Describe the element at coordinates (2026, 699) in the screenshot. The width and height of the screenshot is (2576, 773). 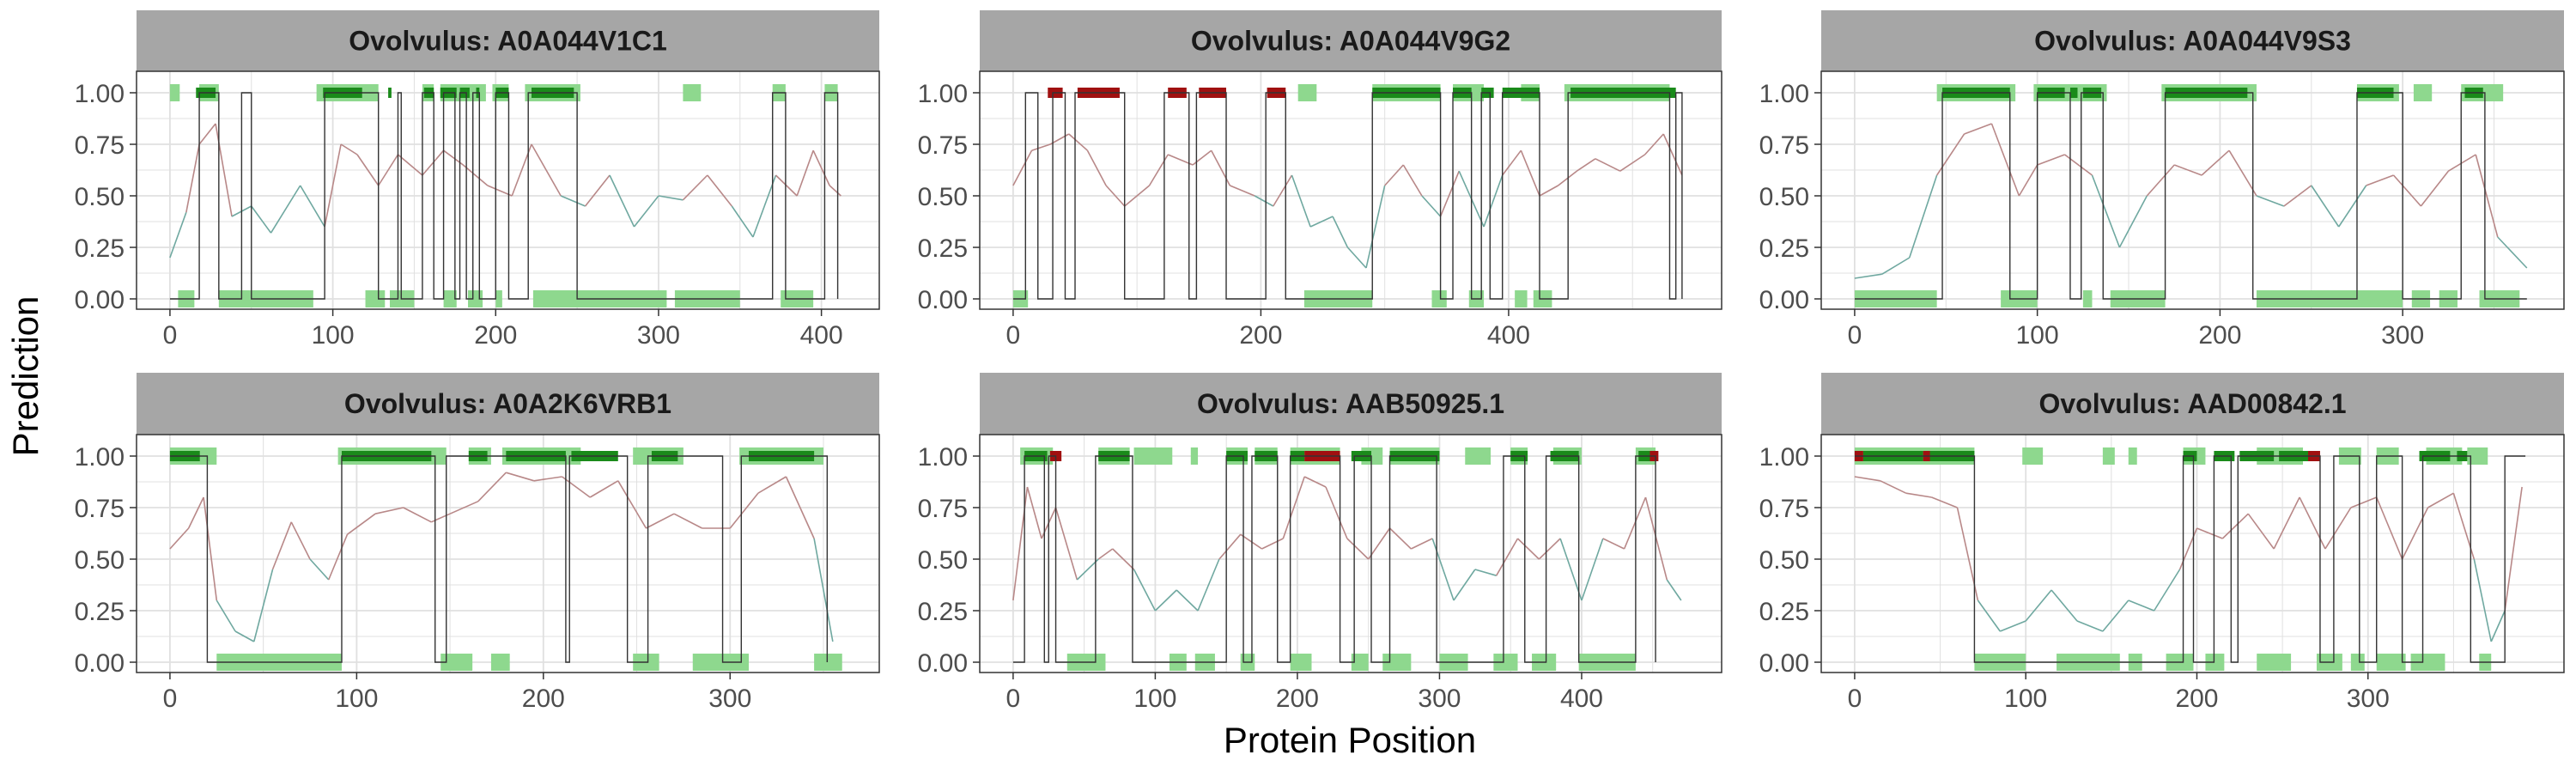
I see `x-tick-label: 100` at that location.